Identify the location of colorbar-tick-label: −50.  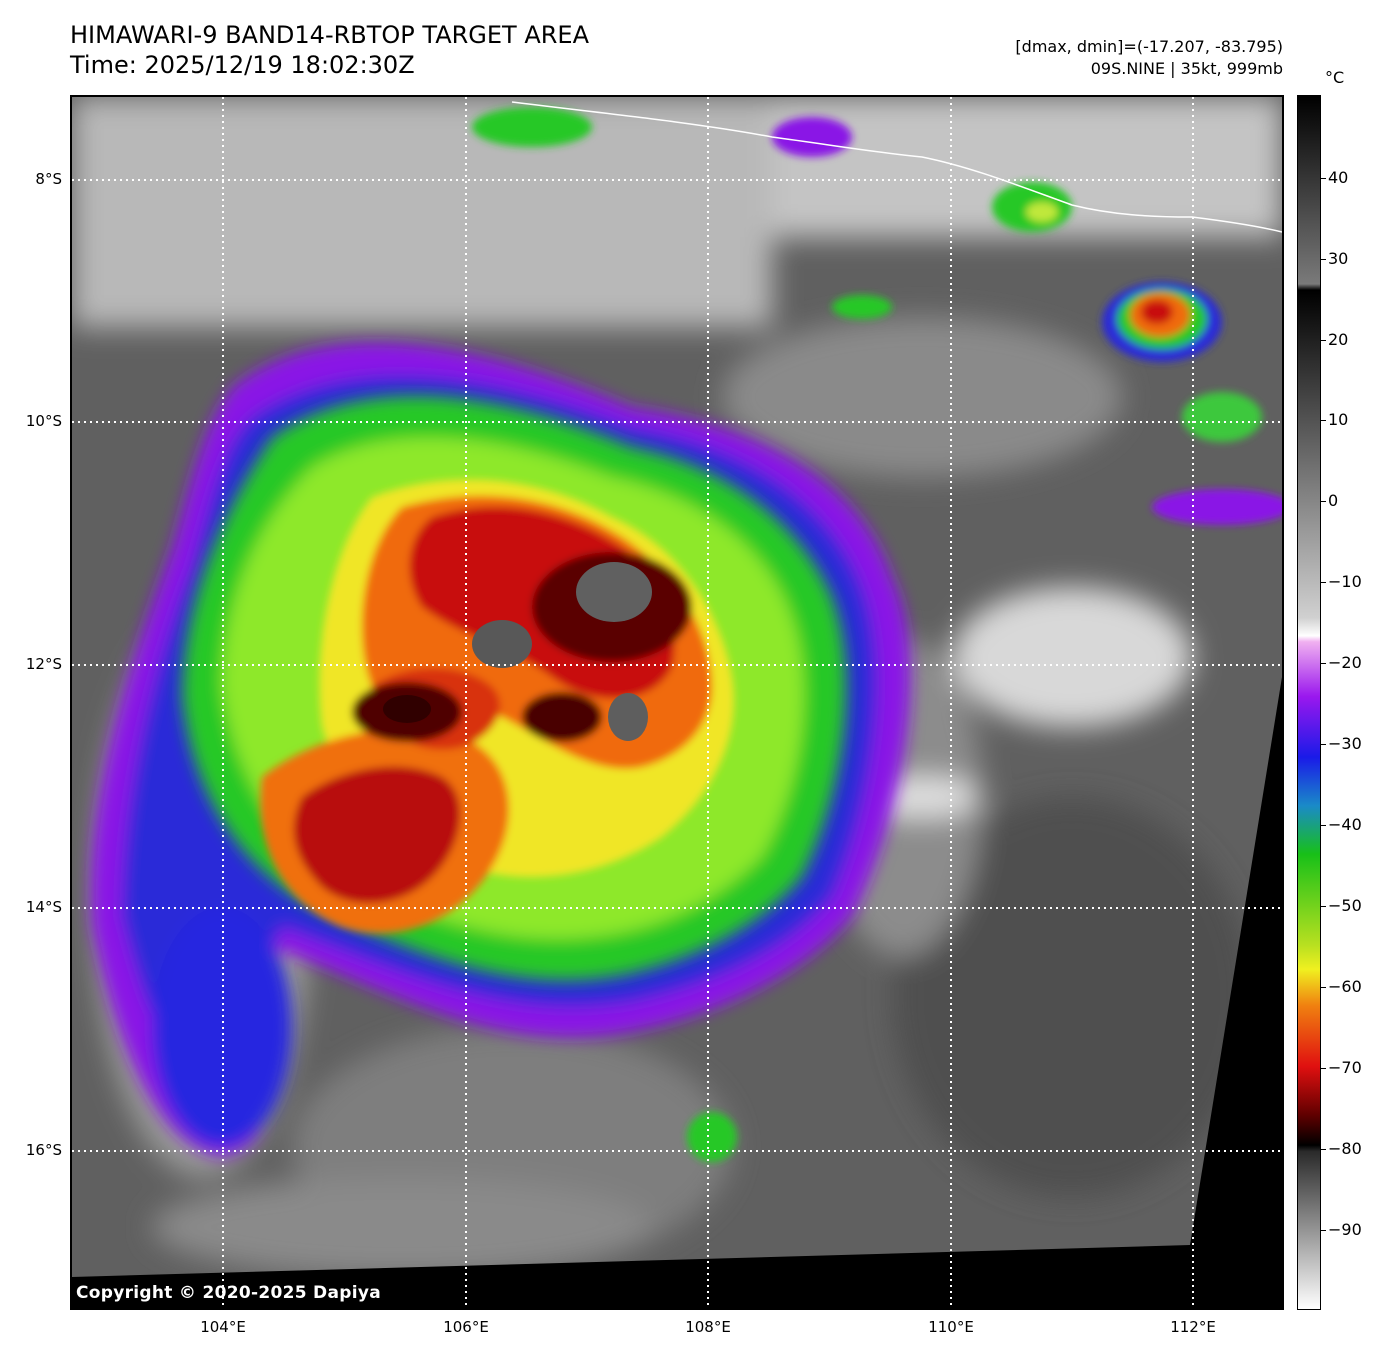
(1345, 905).